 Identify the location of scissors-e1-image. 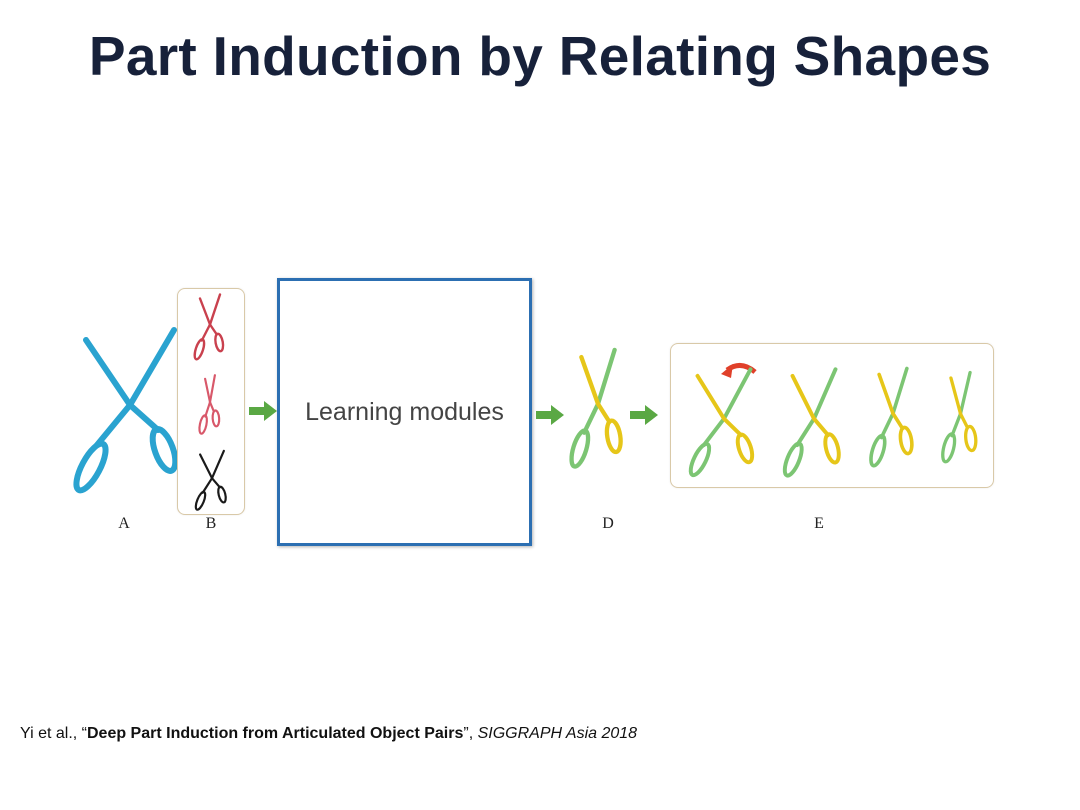
(721, 422).